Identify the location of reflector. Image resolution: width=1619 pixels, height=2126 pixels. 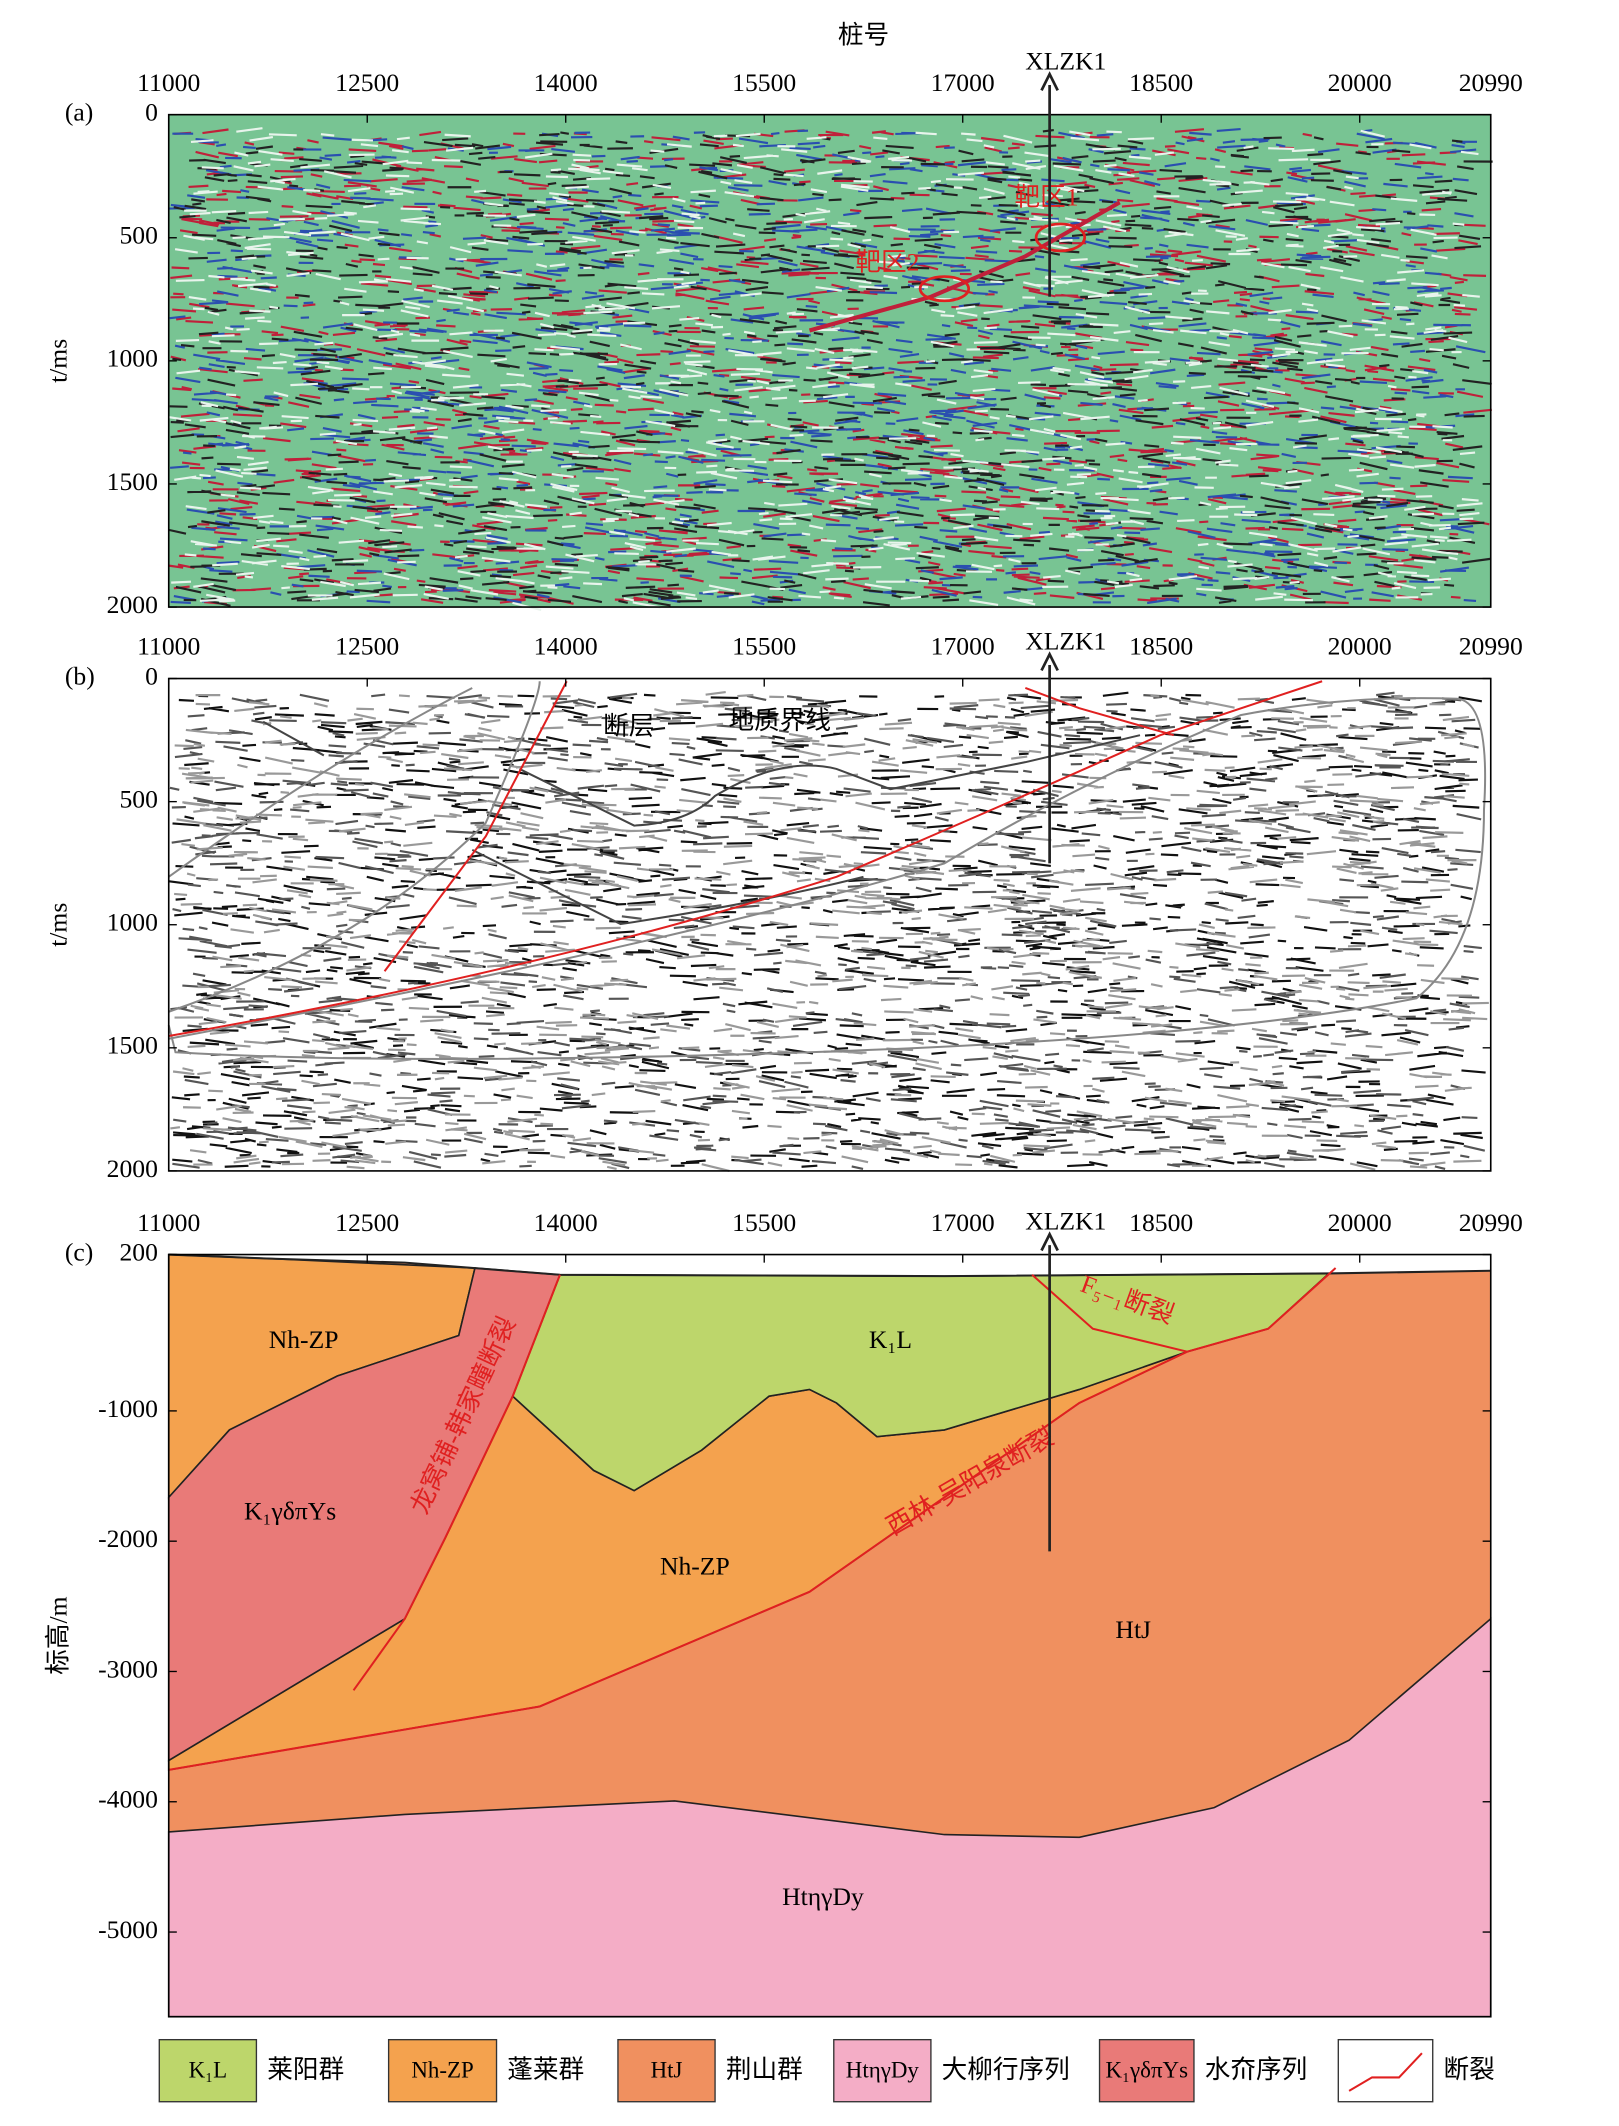
(964, 266).